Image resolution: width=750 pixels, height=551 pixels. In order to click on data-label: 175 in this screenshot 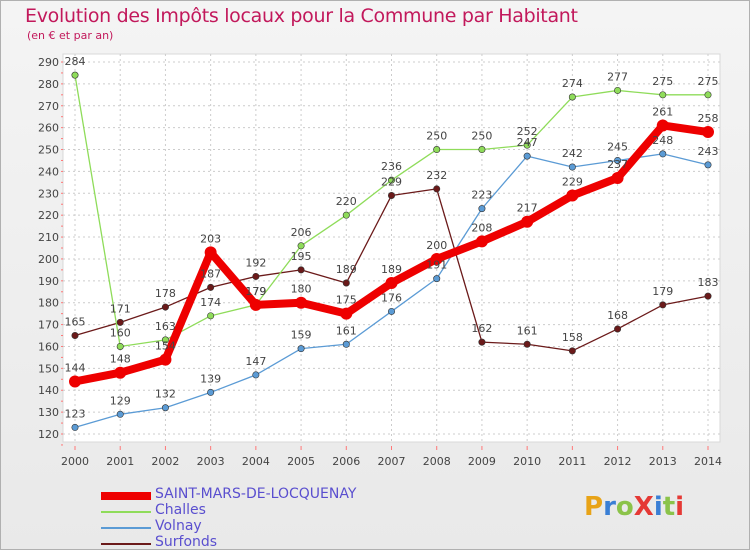, I will do `click(346, 300)`.